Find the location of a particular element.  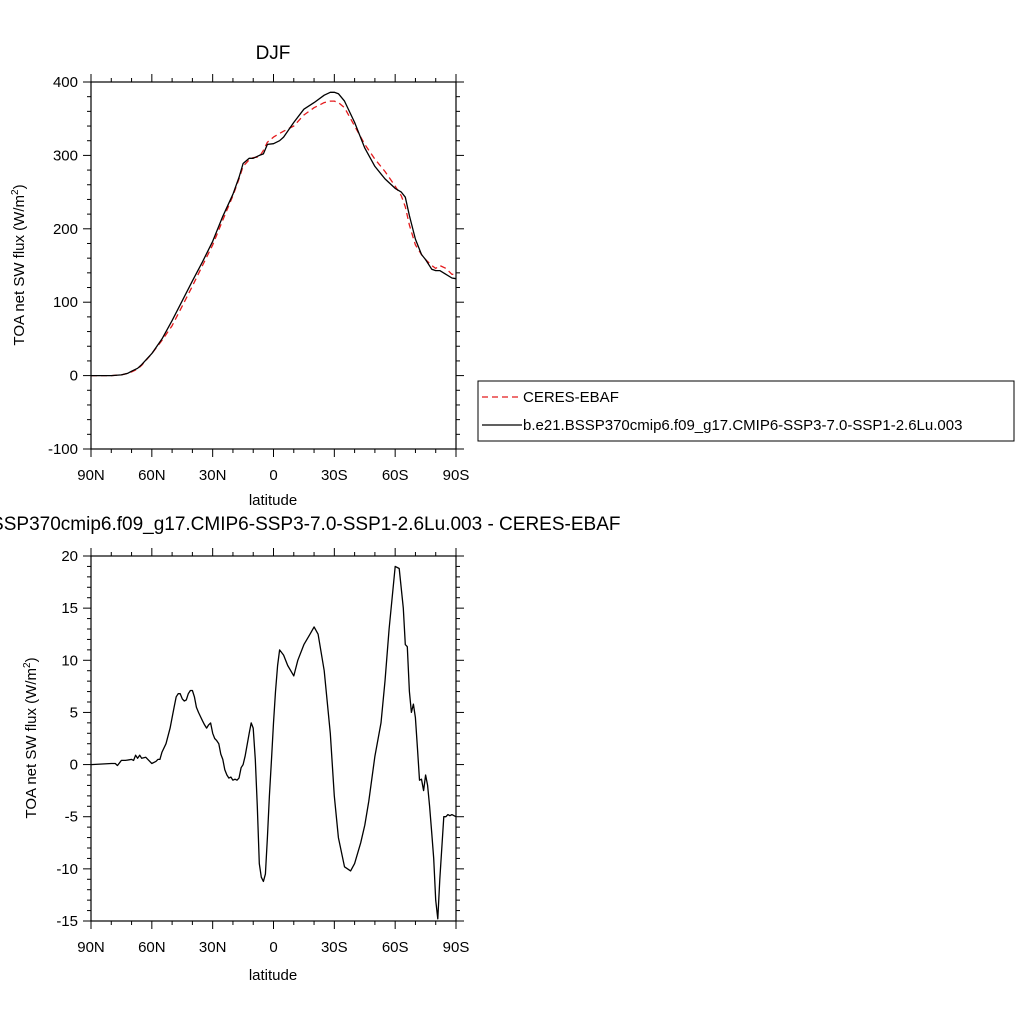

top-chart-title: DJF is located at coordinates (273, 53).